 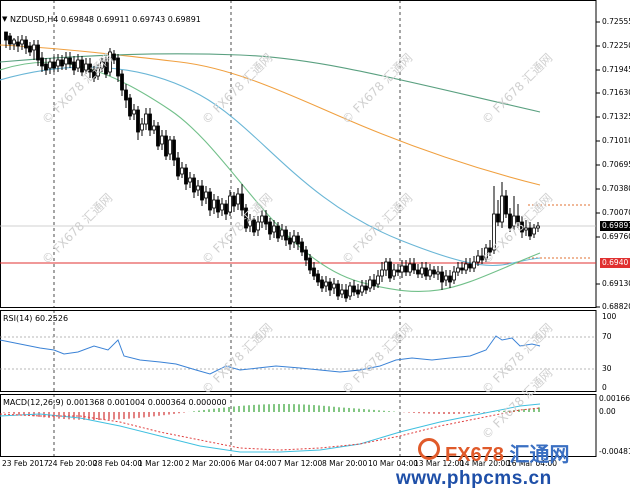 I want to click on dropdown-arrow-icon: ▼, so click(x=5, y=19).